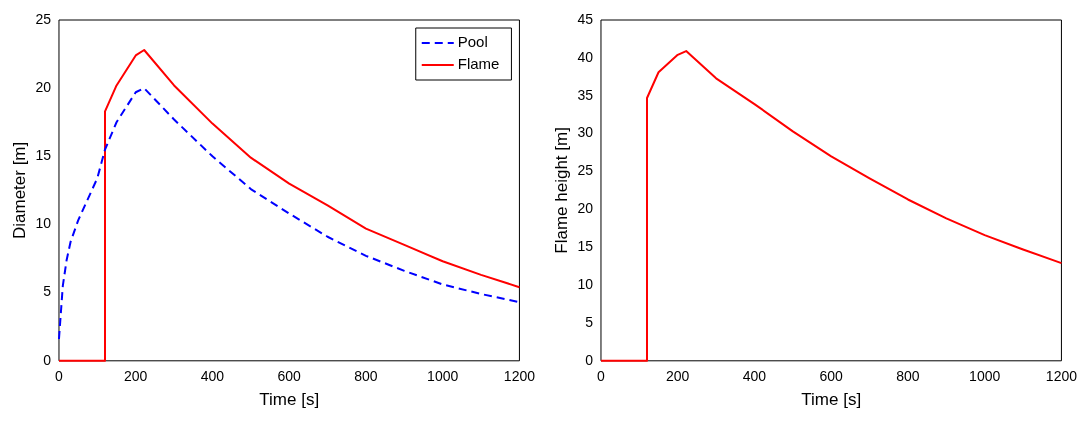 Image resolution: width=1091 pixels, height=425 pixels. What do you see at coordinates (585, 56) in the screenshot?
I see `y-tick-label: 40` at bounding box center [585, 56].